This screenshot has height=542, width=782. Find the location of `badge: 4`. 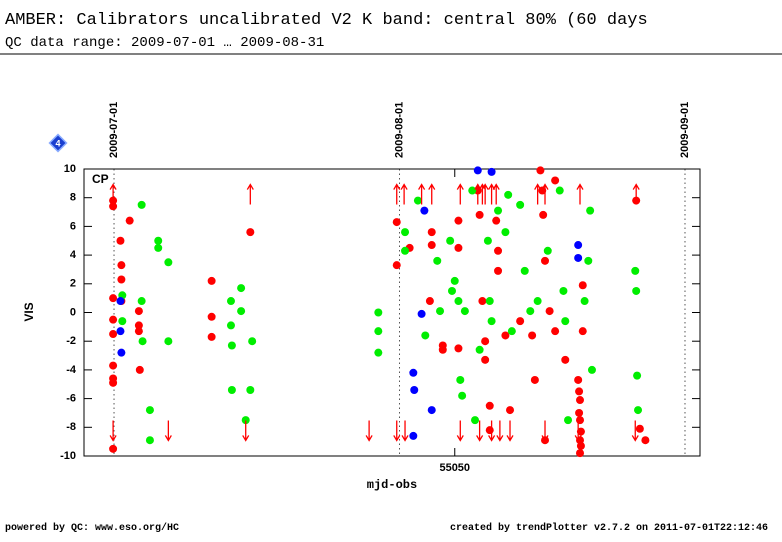

badge: 4 is located at coordinates (58, 143).